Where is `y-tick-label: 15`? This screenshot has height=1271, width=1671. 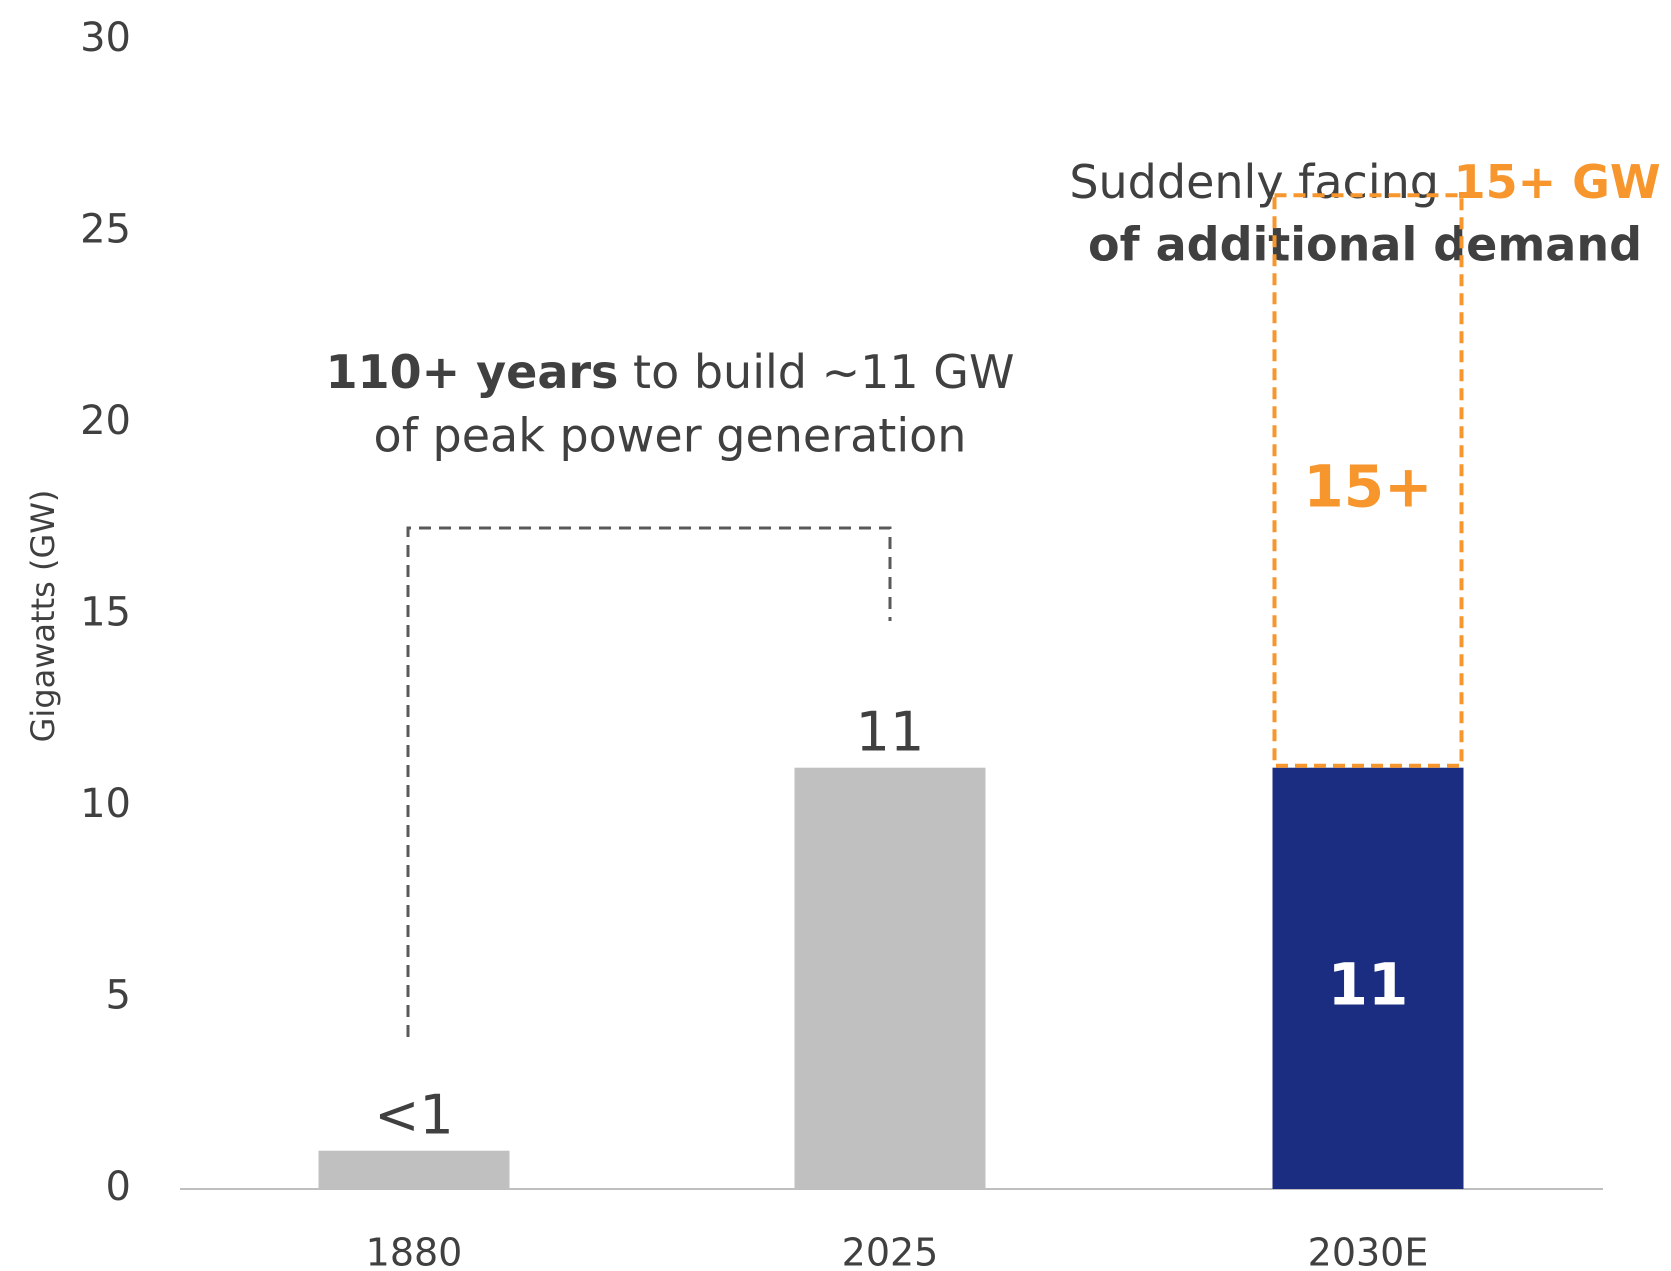
y-tick-label: 15 is located at coordinates (105, 613).